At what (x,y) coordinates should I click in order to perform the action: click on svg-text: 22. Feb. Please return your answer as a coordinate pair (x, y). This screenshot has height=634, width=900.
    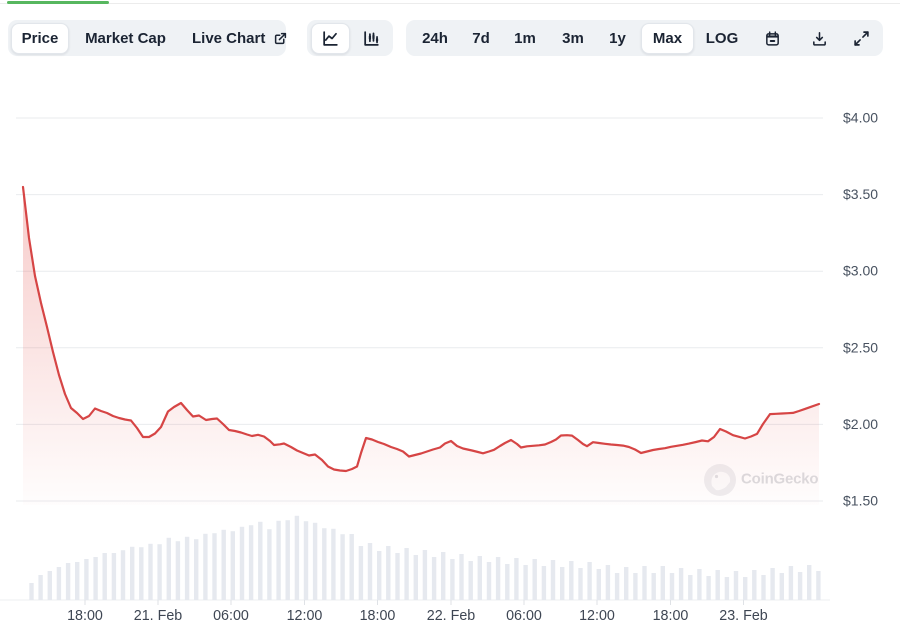
    Looking at the image, I should click on (451, 616).